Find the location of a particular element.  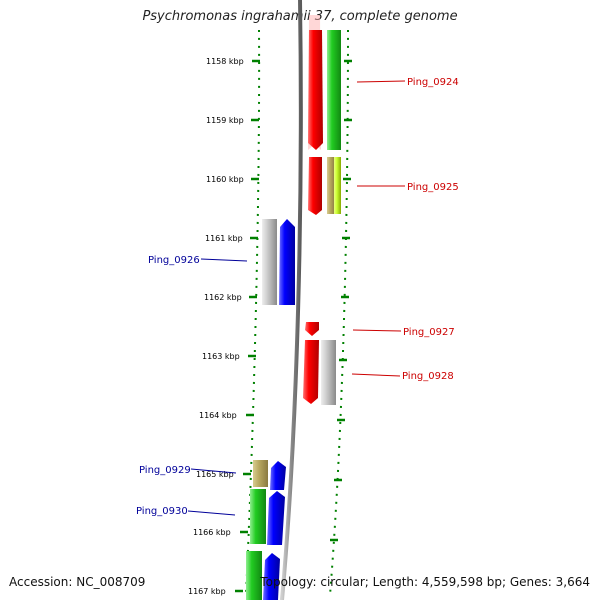

kbp-label: 1162 kbp is located at coordinates (223, 297).